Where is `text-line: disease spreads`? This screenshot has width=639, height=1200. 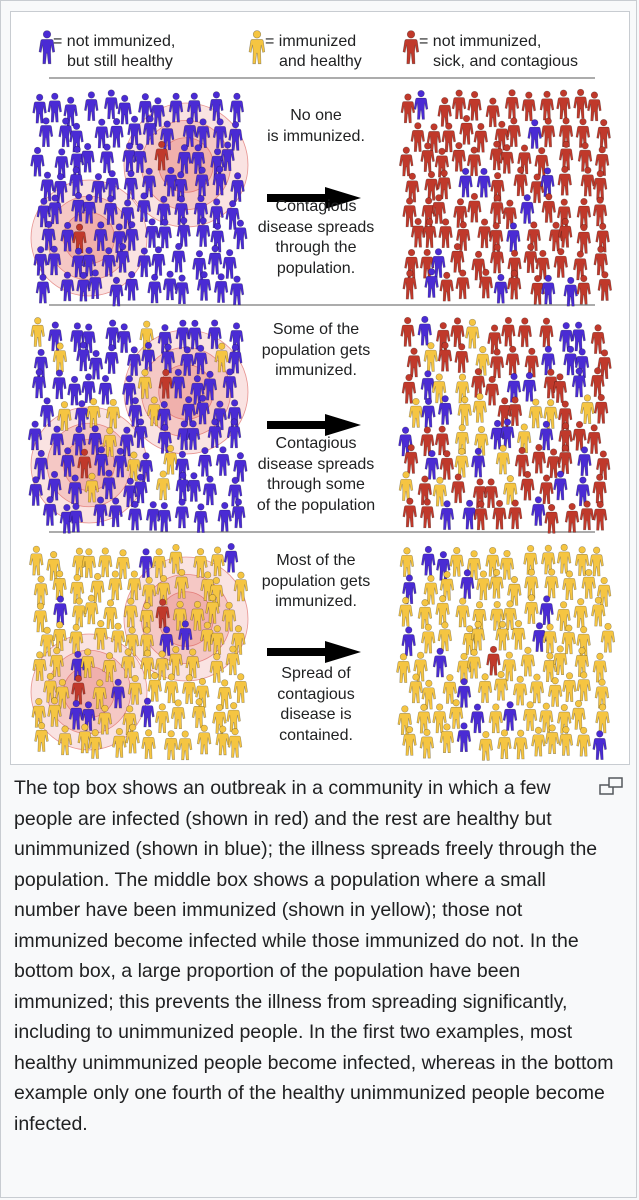
text-line: disease spreads is located at coordinates (316, 227).